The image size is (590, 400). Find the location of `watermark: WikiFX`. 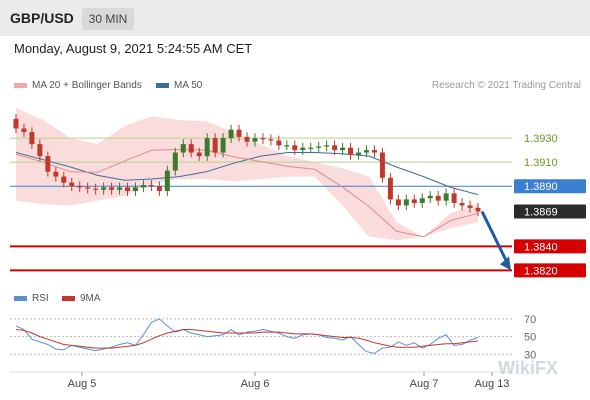

watermark: WikiFX is located at coordinates (528, 368).